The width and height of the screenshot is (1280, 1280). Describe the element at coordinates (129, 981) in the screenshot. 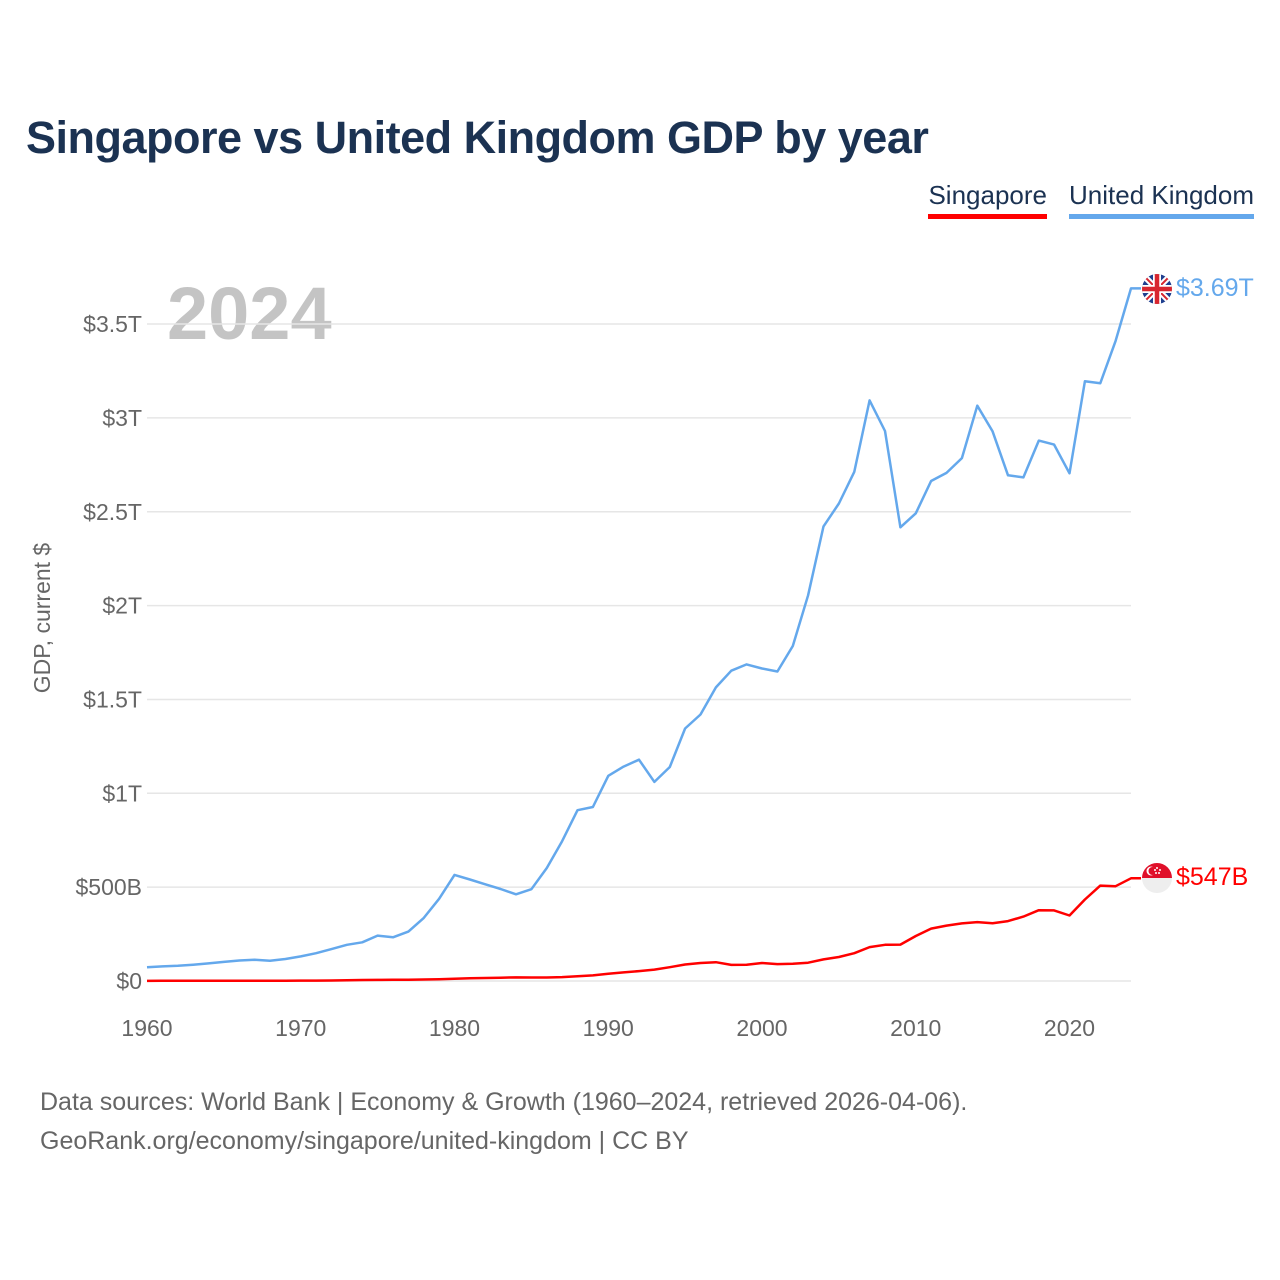

I see `y-tick-label: $0` at that location.